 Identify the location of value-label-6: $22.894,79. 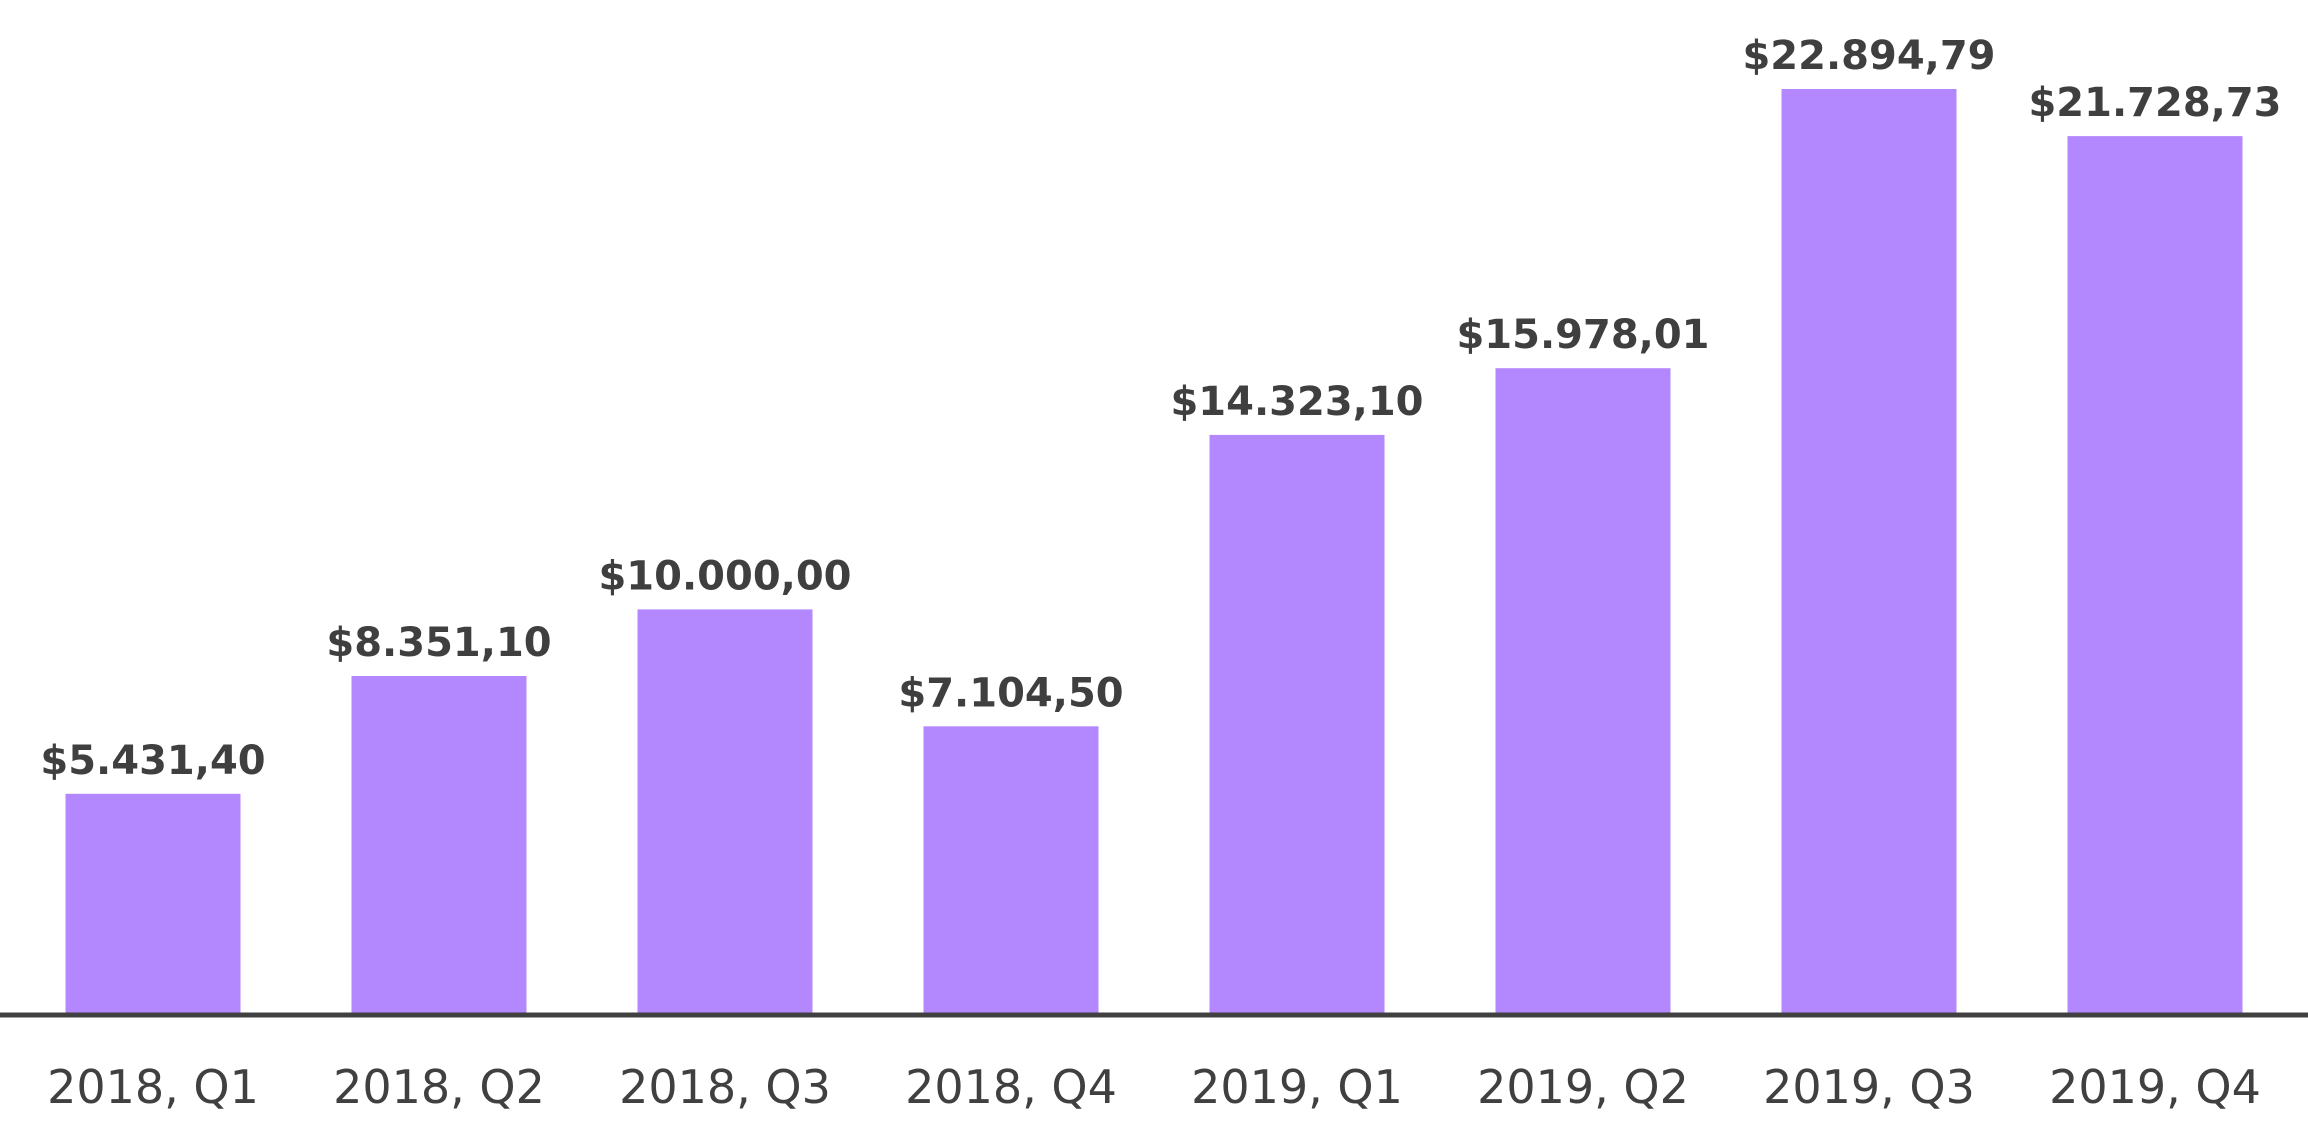
(1868, 56).